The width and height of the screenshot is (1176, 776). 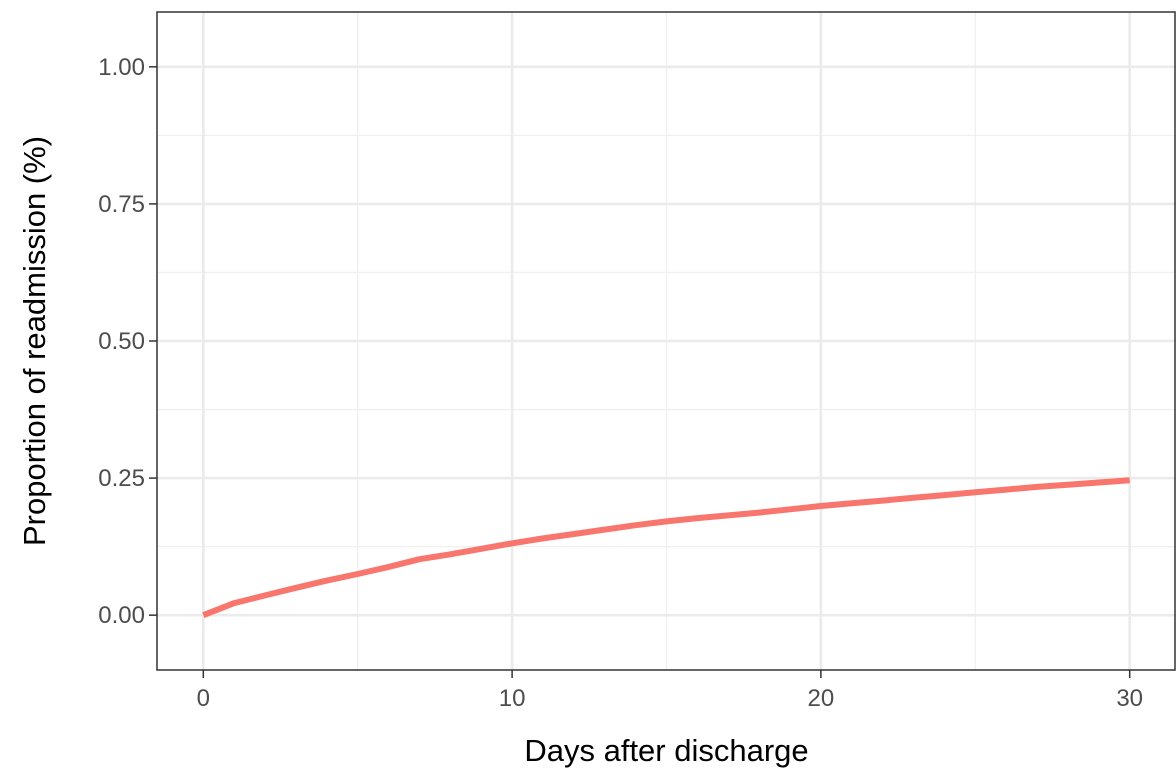 What do you see at coordinates (666, 750) in the screenshot?
I see `x-axis-title: Days after discharge` at bounding box center [666, 750].